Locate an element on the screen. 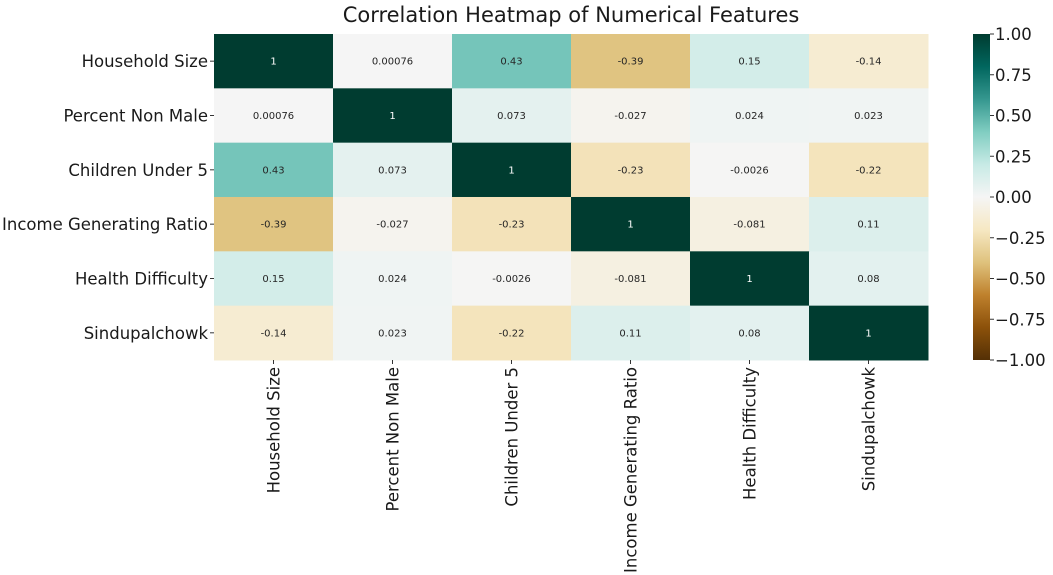 Image resolution: width=1053 pixels, height=575 pixels. x-tick-label: Household Size is located at coordinates (274, 430).